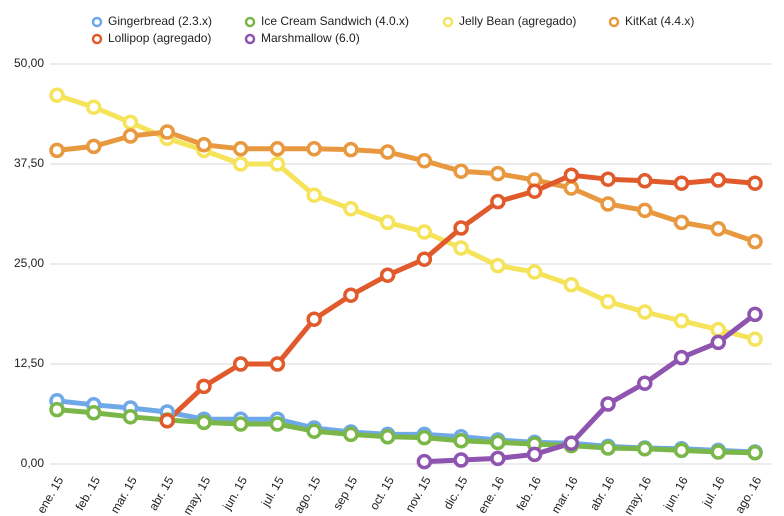 The width and height of the screenshot is (784, 516). Describe the element at coordinates (651, 21) in the screenshot. I see `legend-item: KitKat (4.4.x)` at that location.